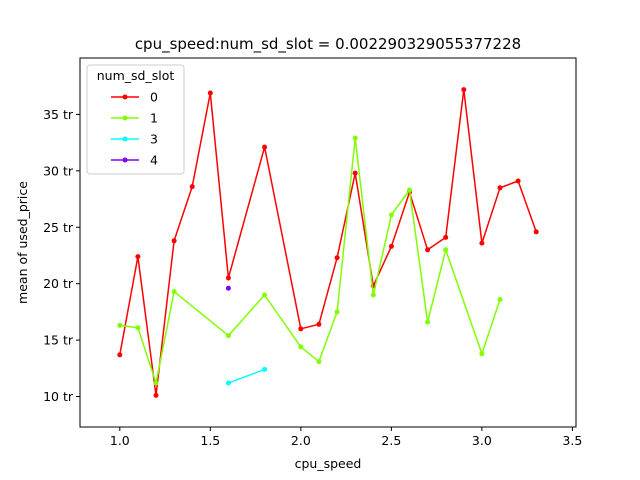 The image size is (640, 480). What do you see at coordinates (120, 440) in the screenshot?
I see `x-tick-label: 1.0` at bounding box center [120, 440].